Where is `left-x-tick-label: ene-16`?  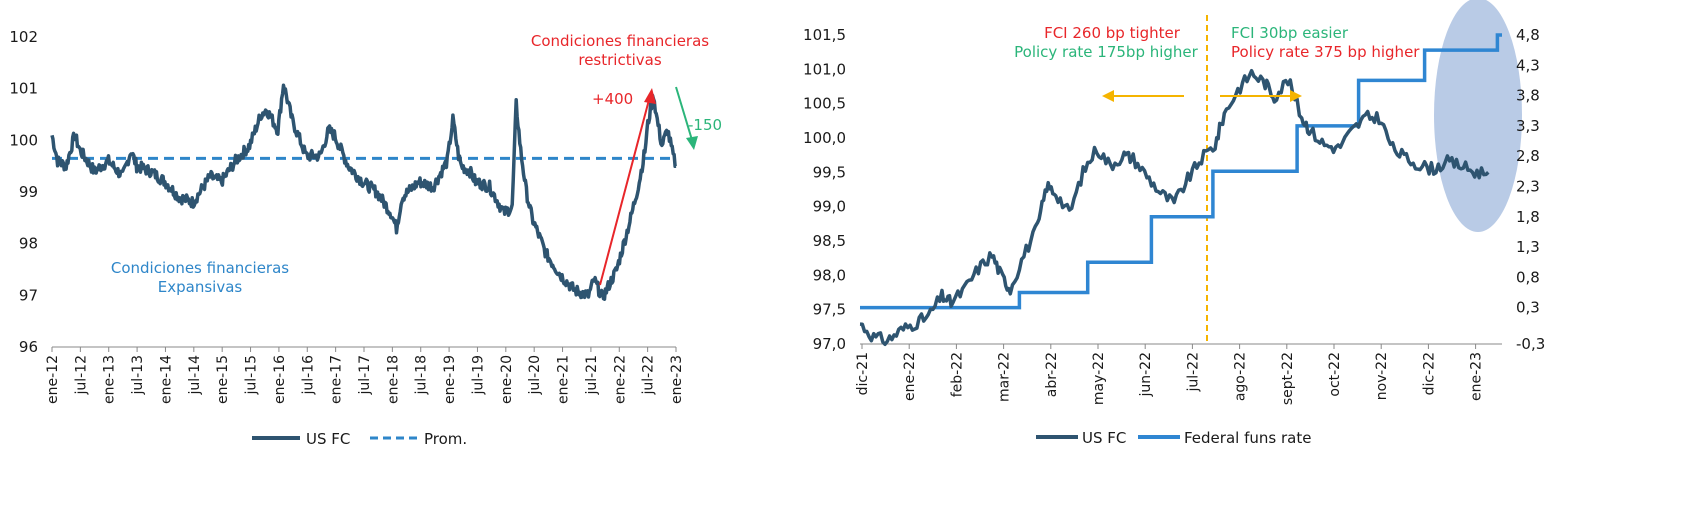 left-x-tick-label: ene-16 is located at coordinates (280, 379).